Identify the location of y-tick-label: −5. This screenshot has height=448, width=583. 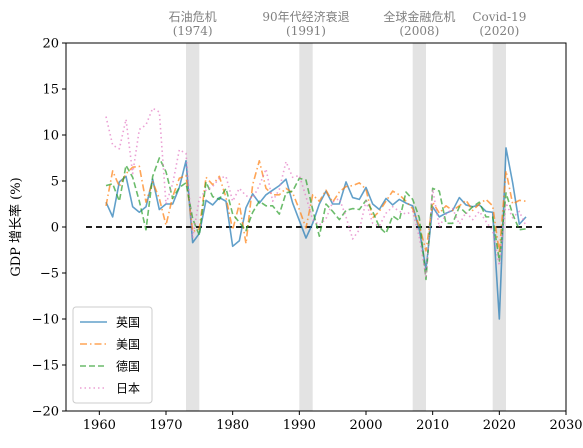
(49, 274).